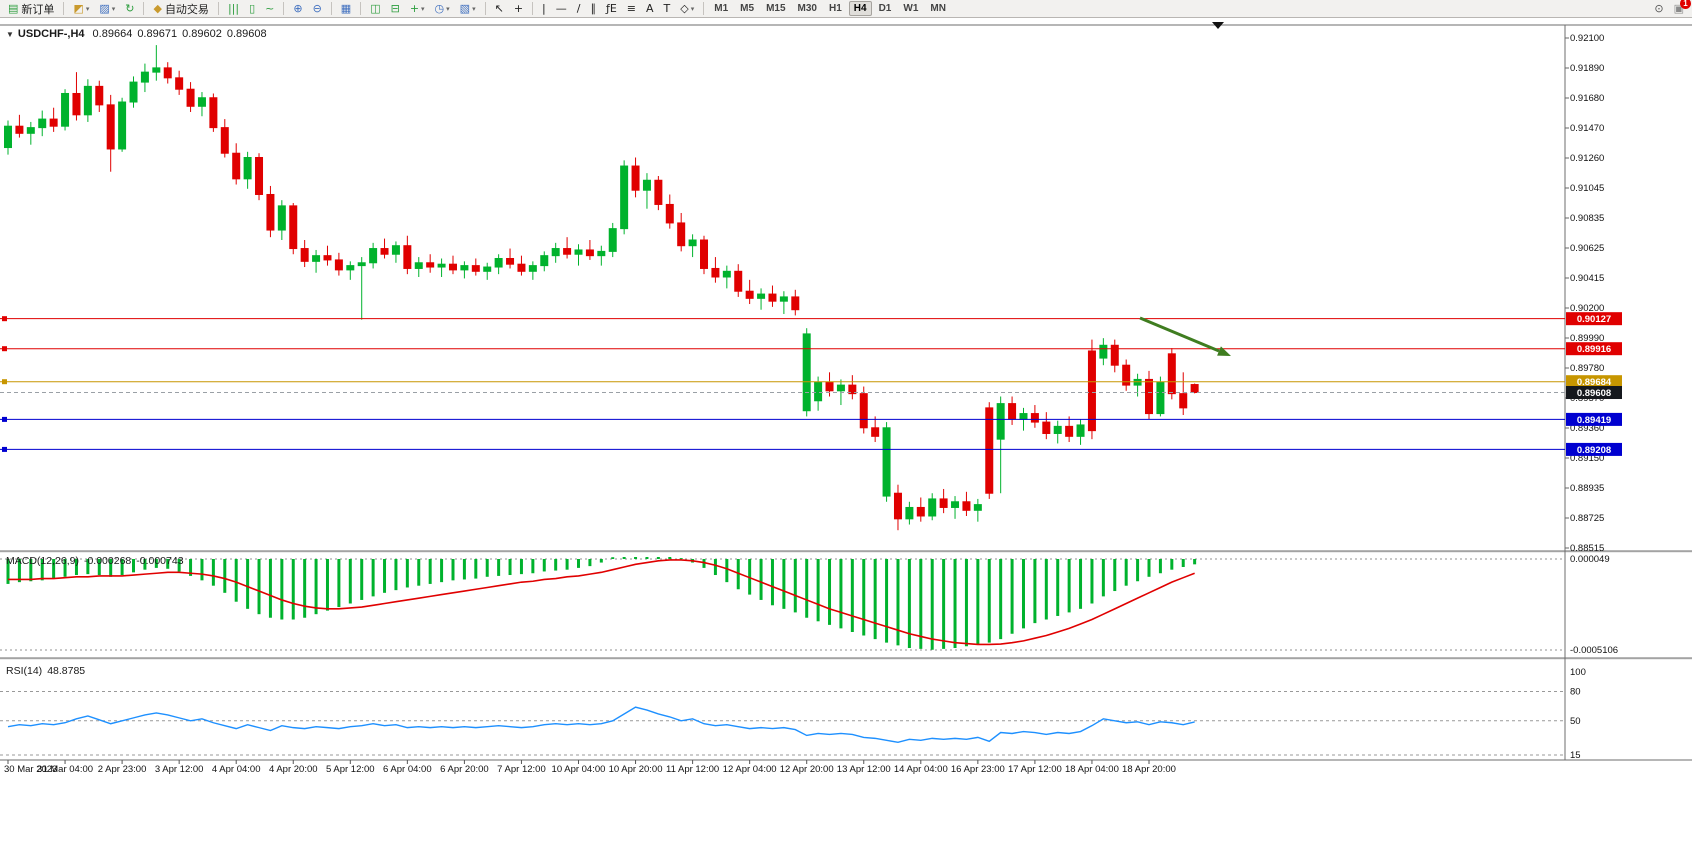 This screenshot has height=844, width=1692. I want to click on search-button: ⊙, so click(1658, 9).